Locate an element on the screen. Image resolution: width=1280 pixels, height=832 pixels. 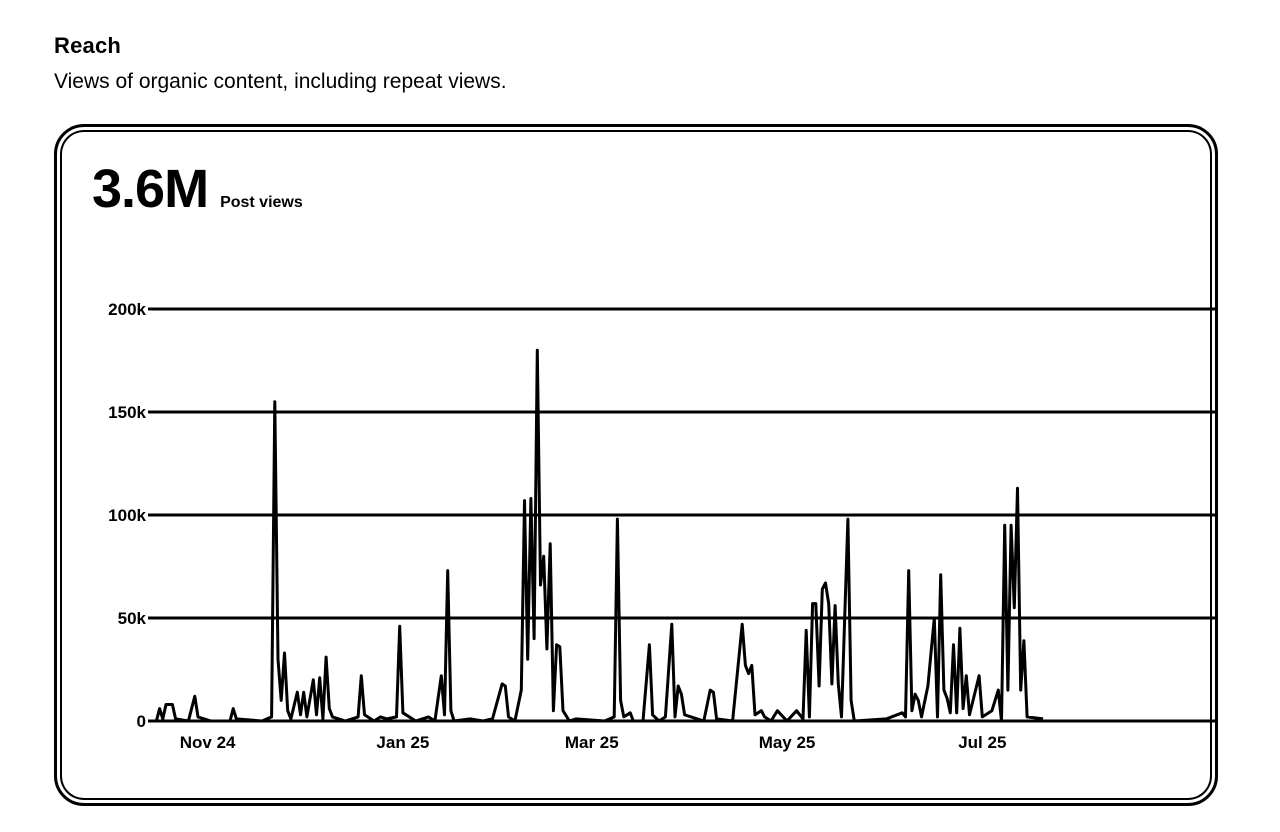
section-title: Reach is located at coordinates (88, 45).